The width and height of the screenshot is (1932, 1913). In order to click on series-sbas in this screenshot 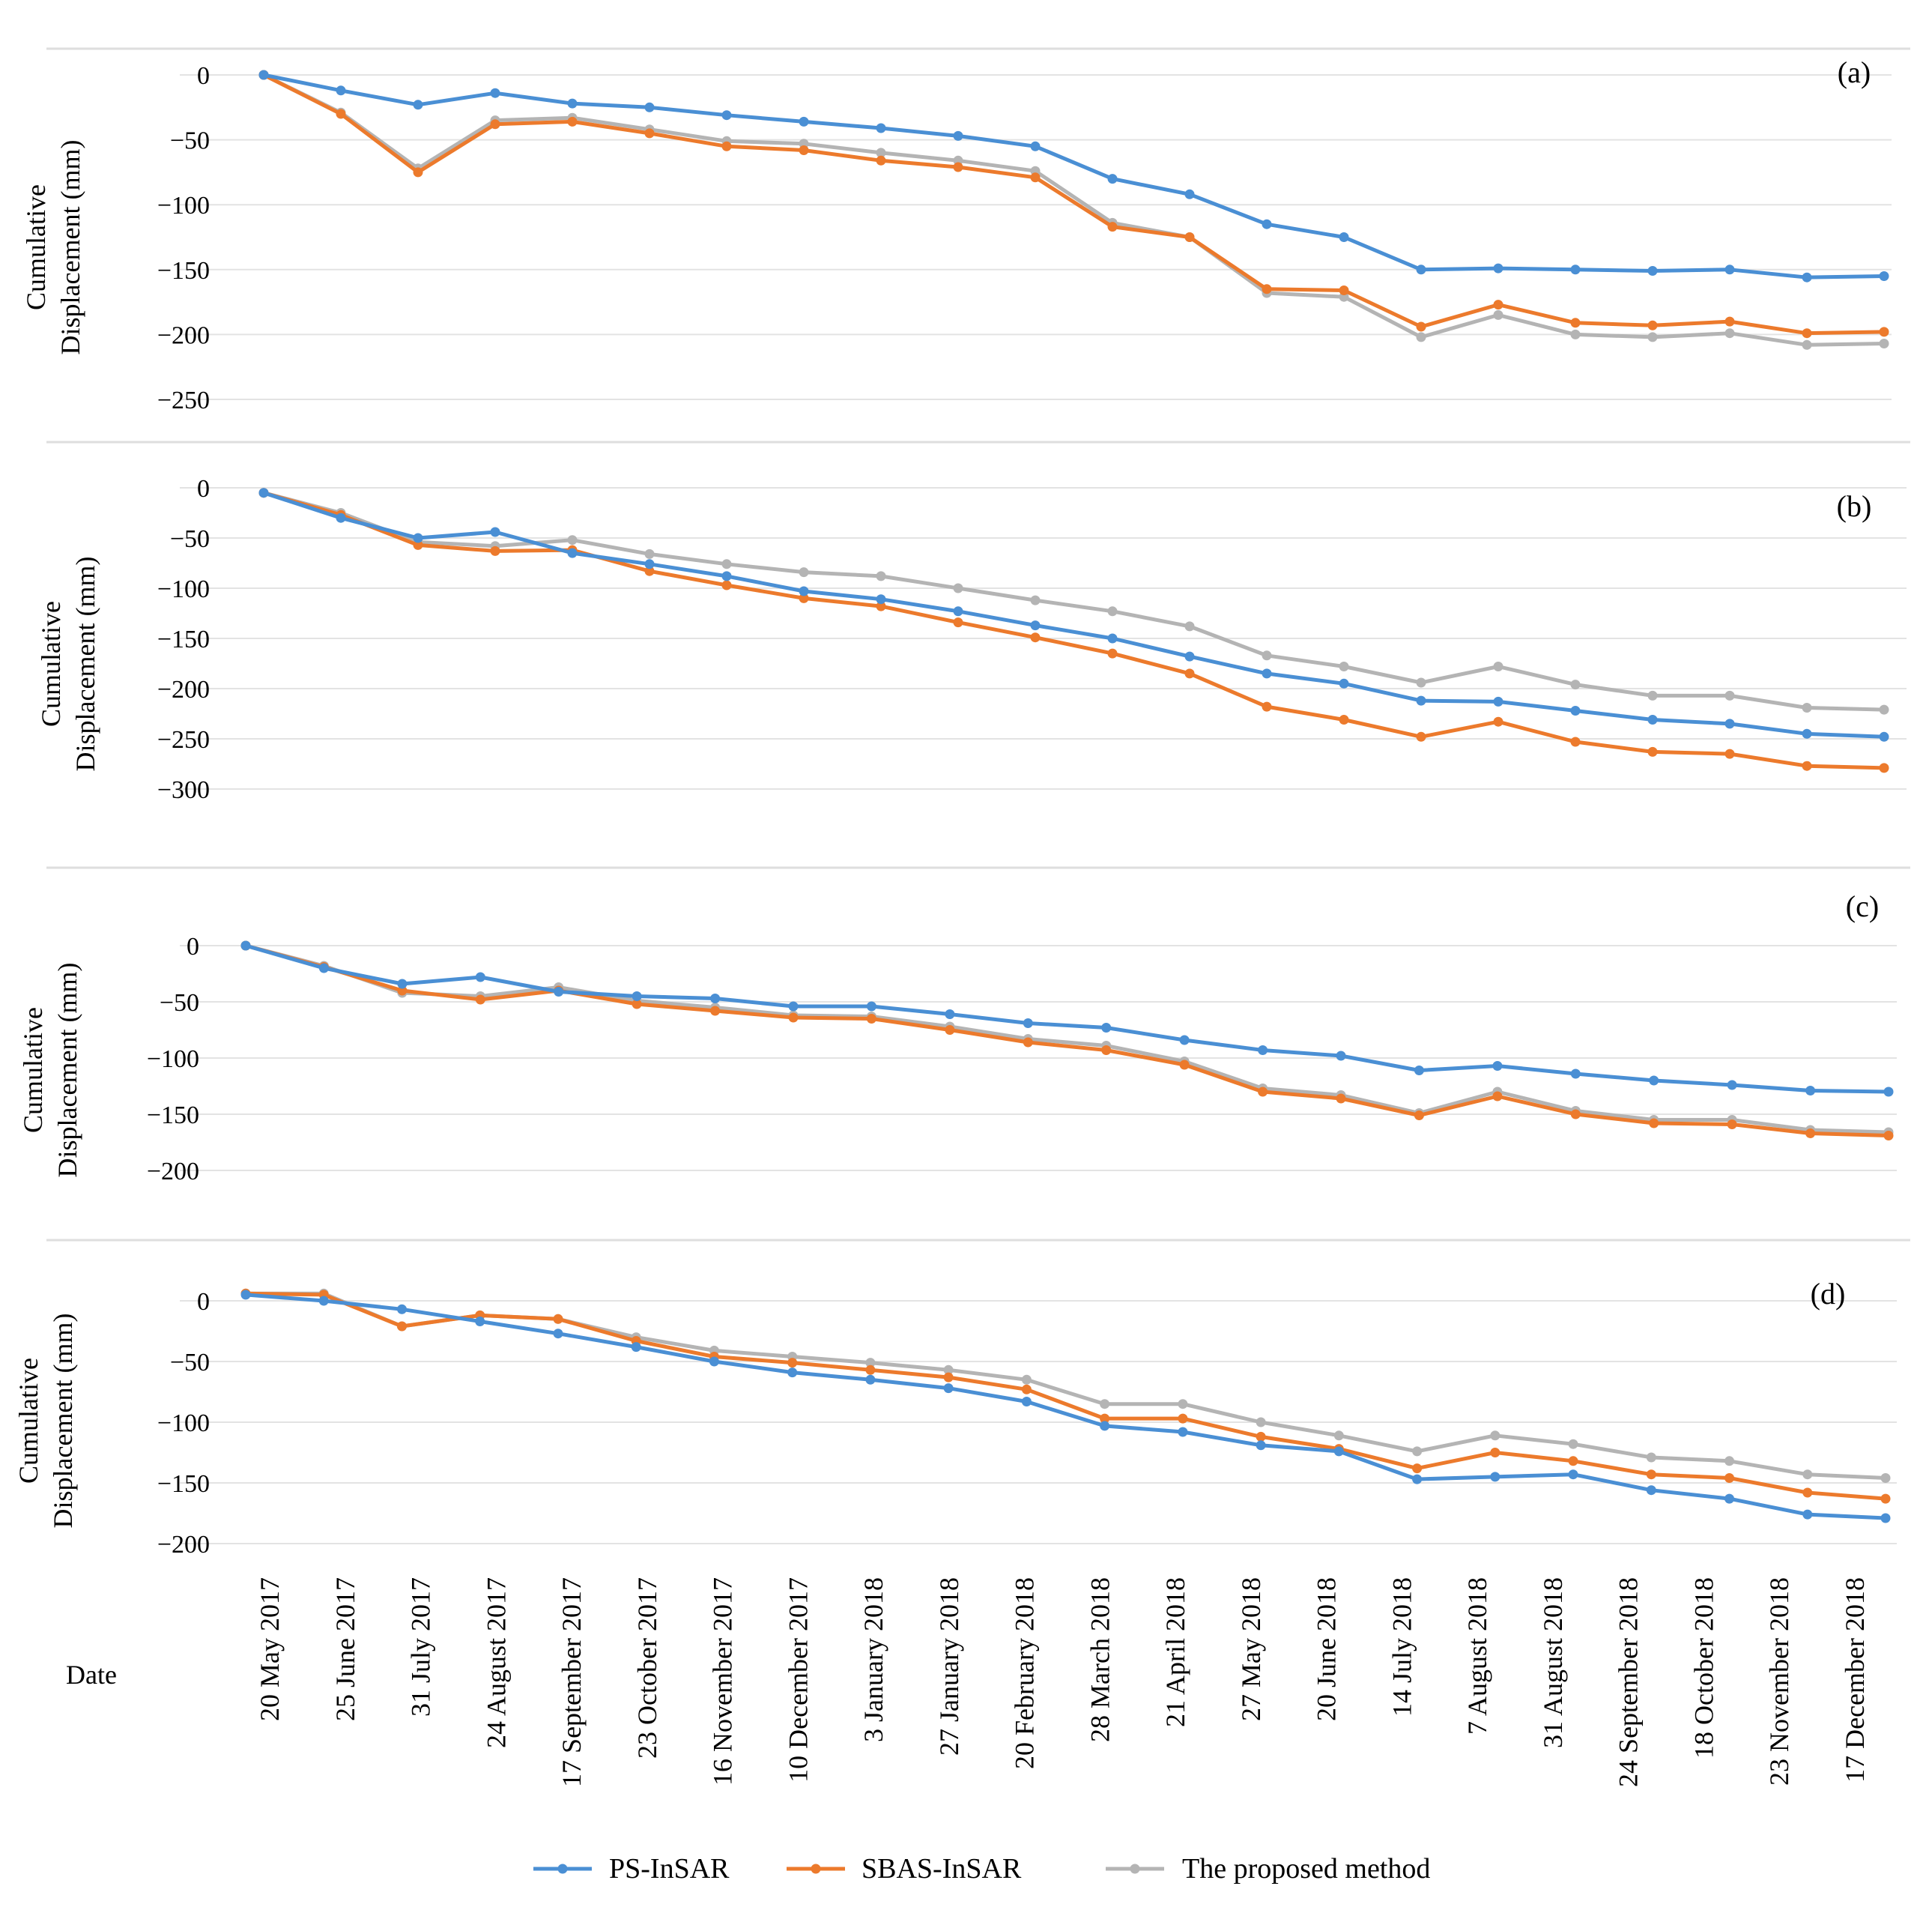, I will do `click(1067, 1040)`.